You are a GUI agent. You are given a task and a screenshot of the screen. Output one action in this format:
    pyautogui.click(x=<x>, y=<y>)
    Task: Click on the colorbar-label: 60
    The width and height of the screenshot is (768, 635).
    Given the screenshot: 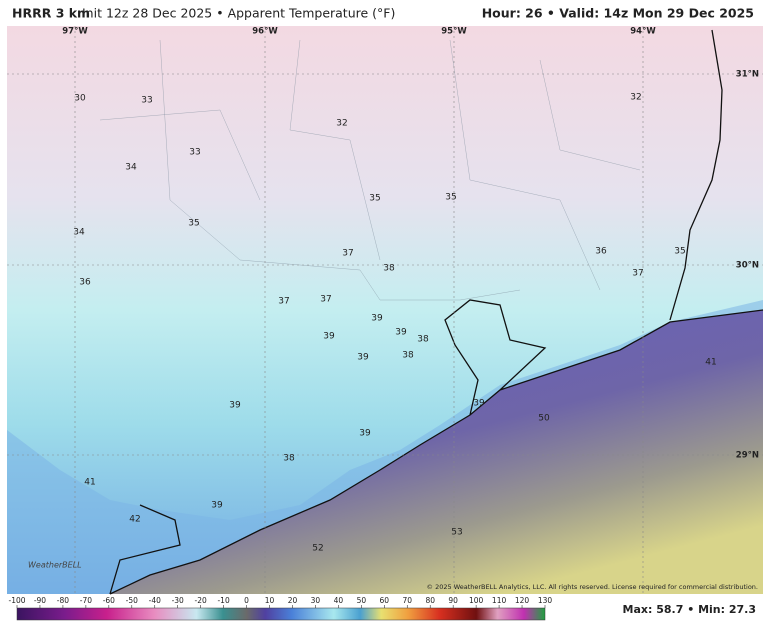 What is the action you would take?
    pyautogui.click(x=385, y=600)
    